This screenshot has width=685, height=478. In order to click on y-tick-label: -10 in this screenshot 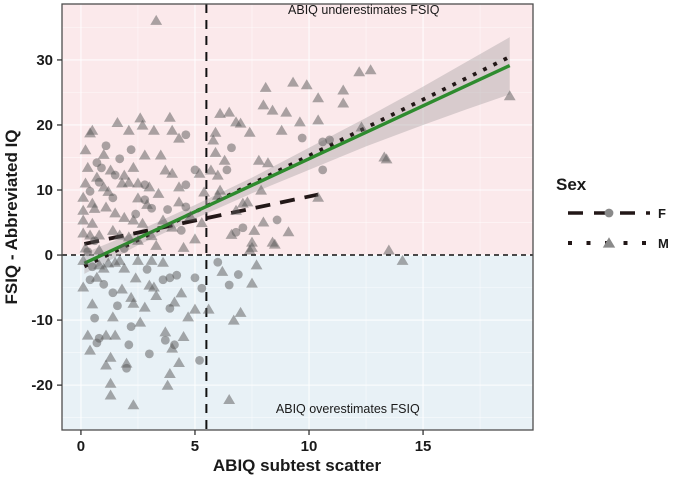, I will do `click(42, 320)`.